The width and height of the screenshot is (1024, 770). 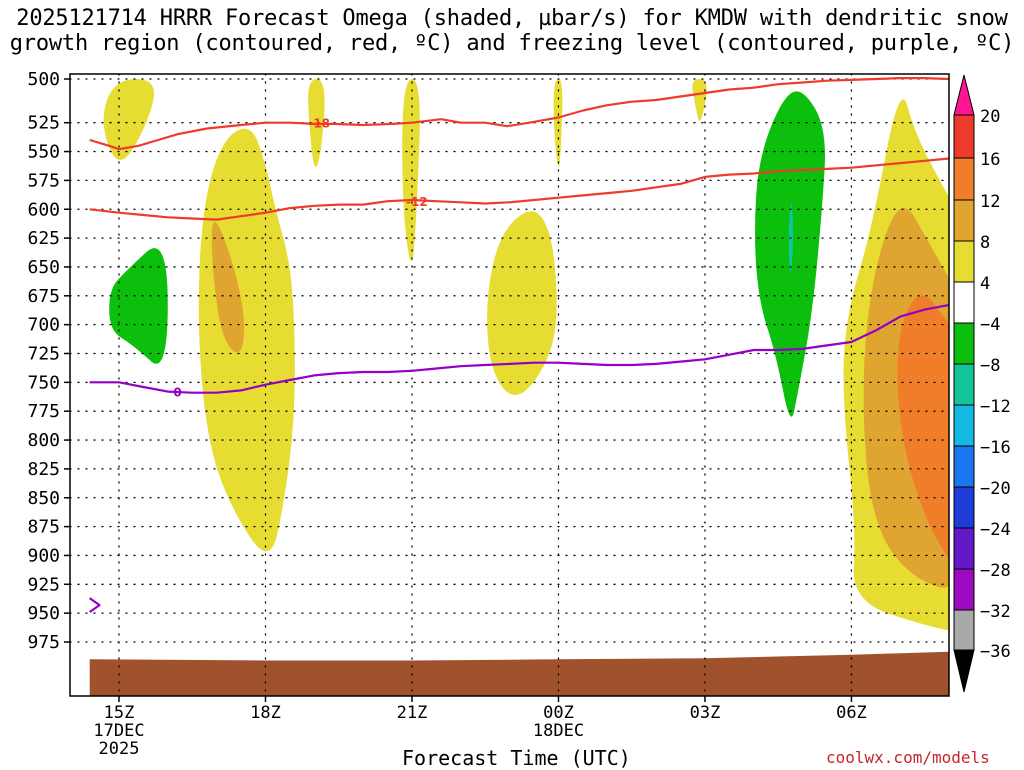 I want to click on x-tick-label-15Z: 15Z, so click(x=119, y=713).